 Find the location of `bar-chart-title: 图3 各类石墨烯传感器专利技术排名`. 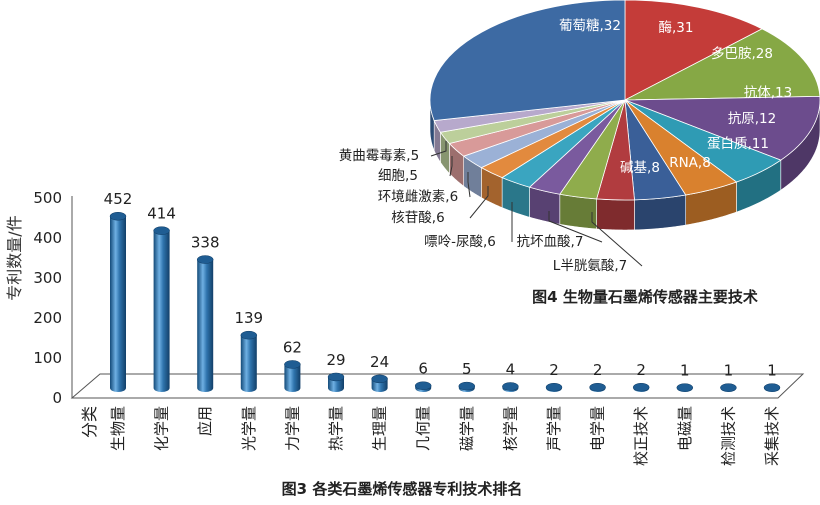

bar-chart-title: 图3 各类石墨烯传感器专利技术排名 is located at coordinates (402, 489).